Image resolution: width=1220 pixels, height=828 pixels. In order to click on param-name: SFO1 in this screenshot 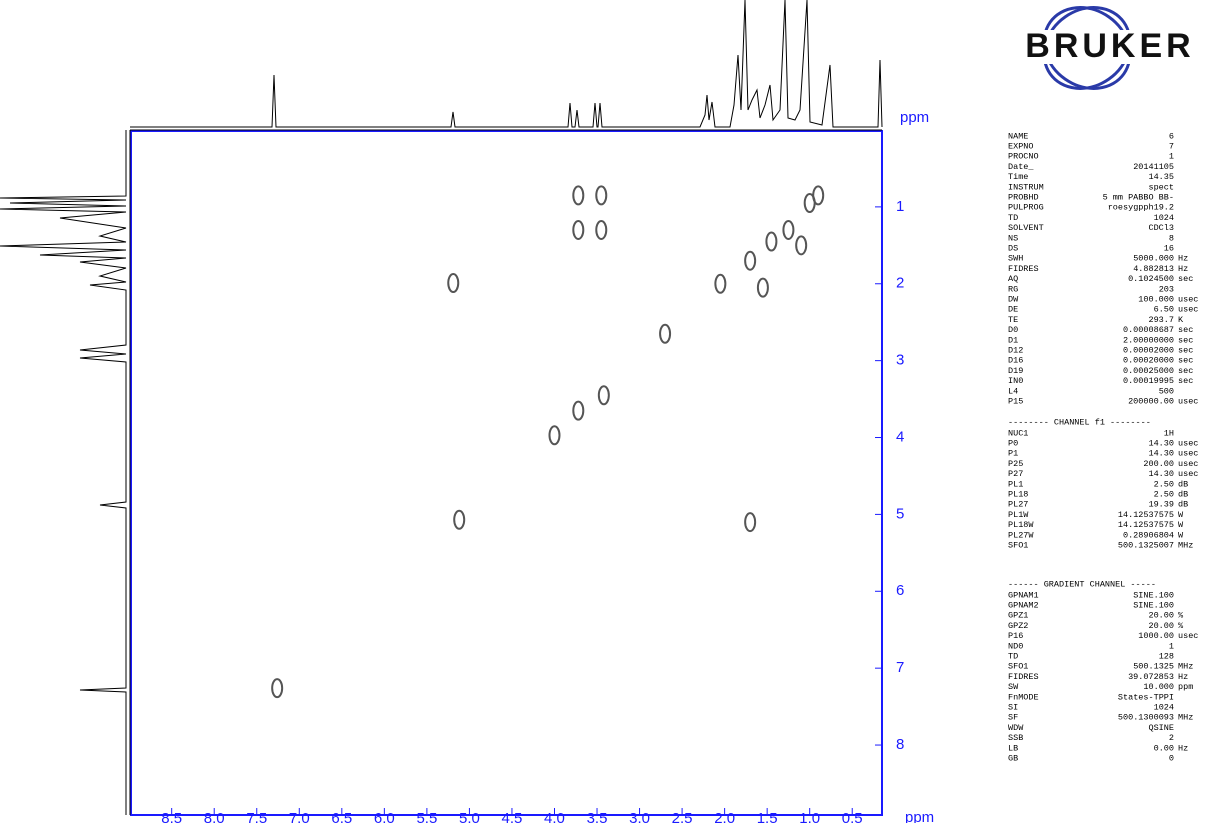, I will do `click(1018, 667)`.